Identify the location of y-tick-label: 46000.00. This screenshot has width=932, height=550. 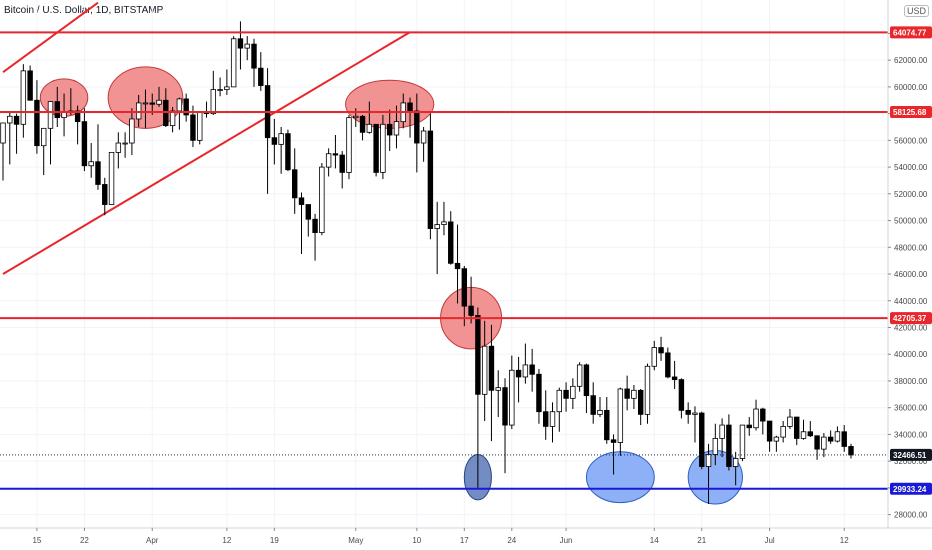
(911, 274).